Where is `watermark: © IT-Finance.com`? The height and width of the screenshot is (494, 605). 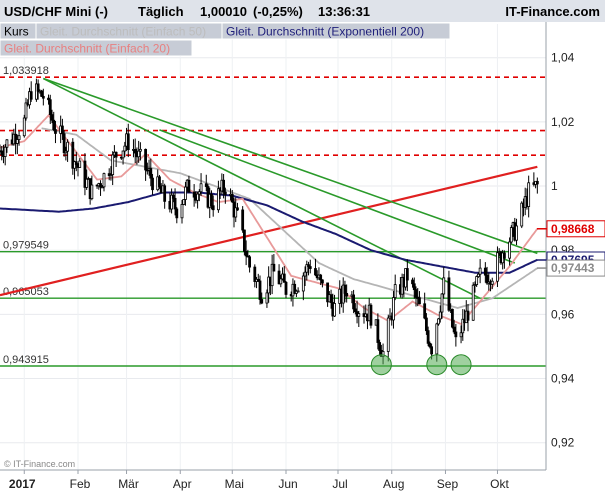 watermark: © IT-Finance.com is located at coordinates (39, 464).